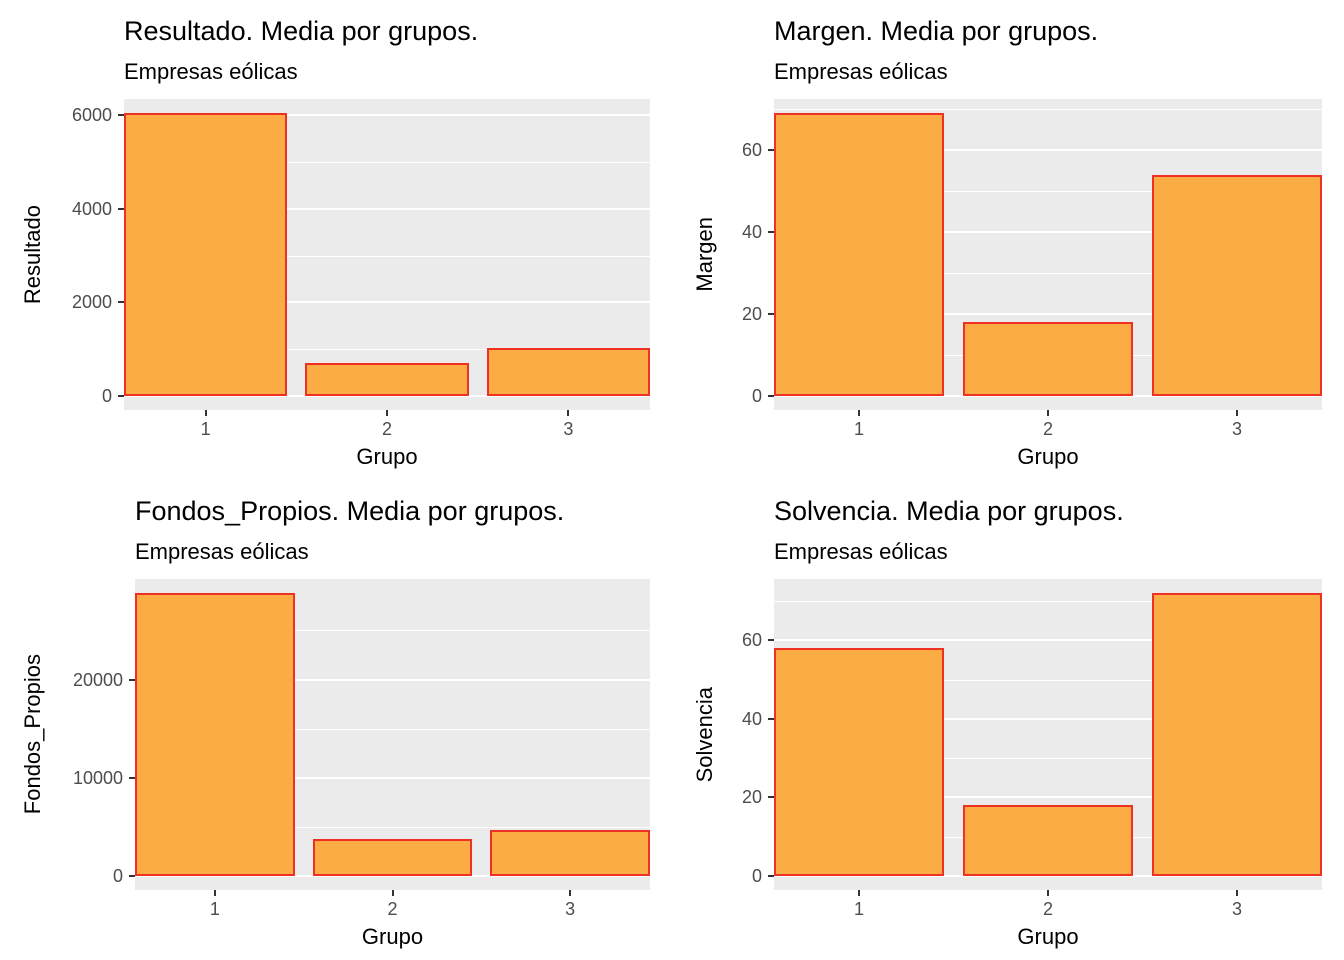 This screenshot has height=960, width=1344. I want to click on chart-title: Margen. Media por grupos., so click(936, 31).